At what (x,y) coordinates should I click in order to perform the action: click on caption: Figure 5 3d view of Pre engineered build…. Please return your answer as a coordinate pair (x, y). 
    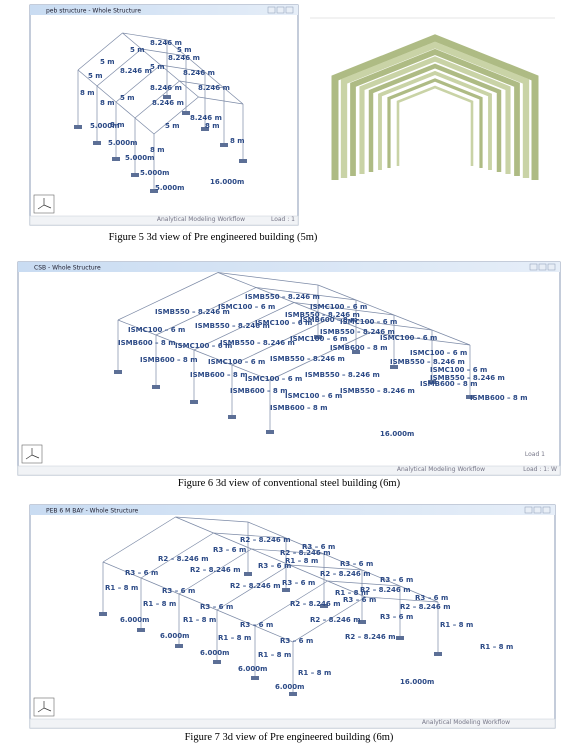
    Looking at the image, I should click on (213, 237).